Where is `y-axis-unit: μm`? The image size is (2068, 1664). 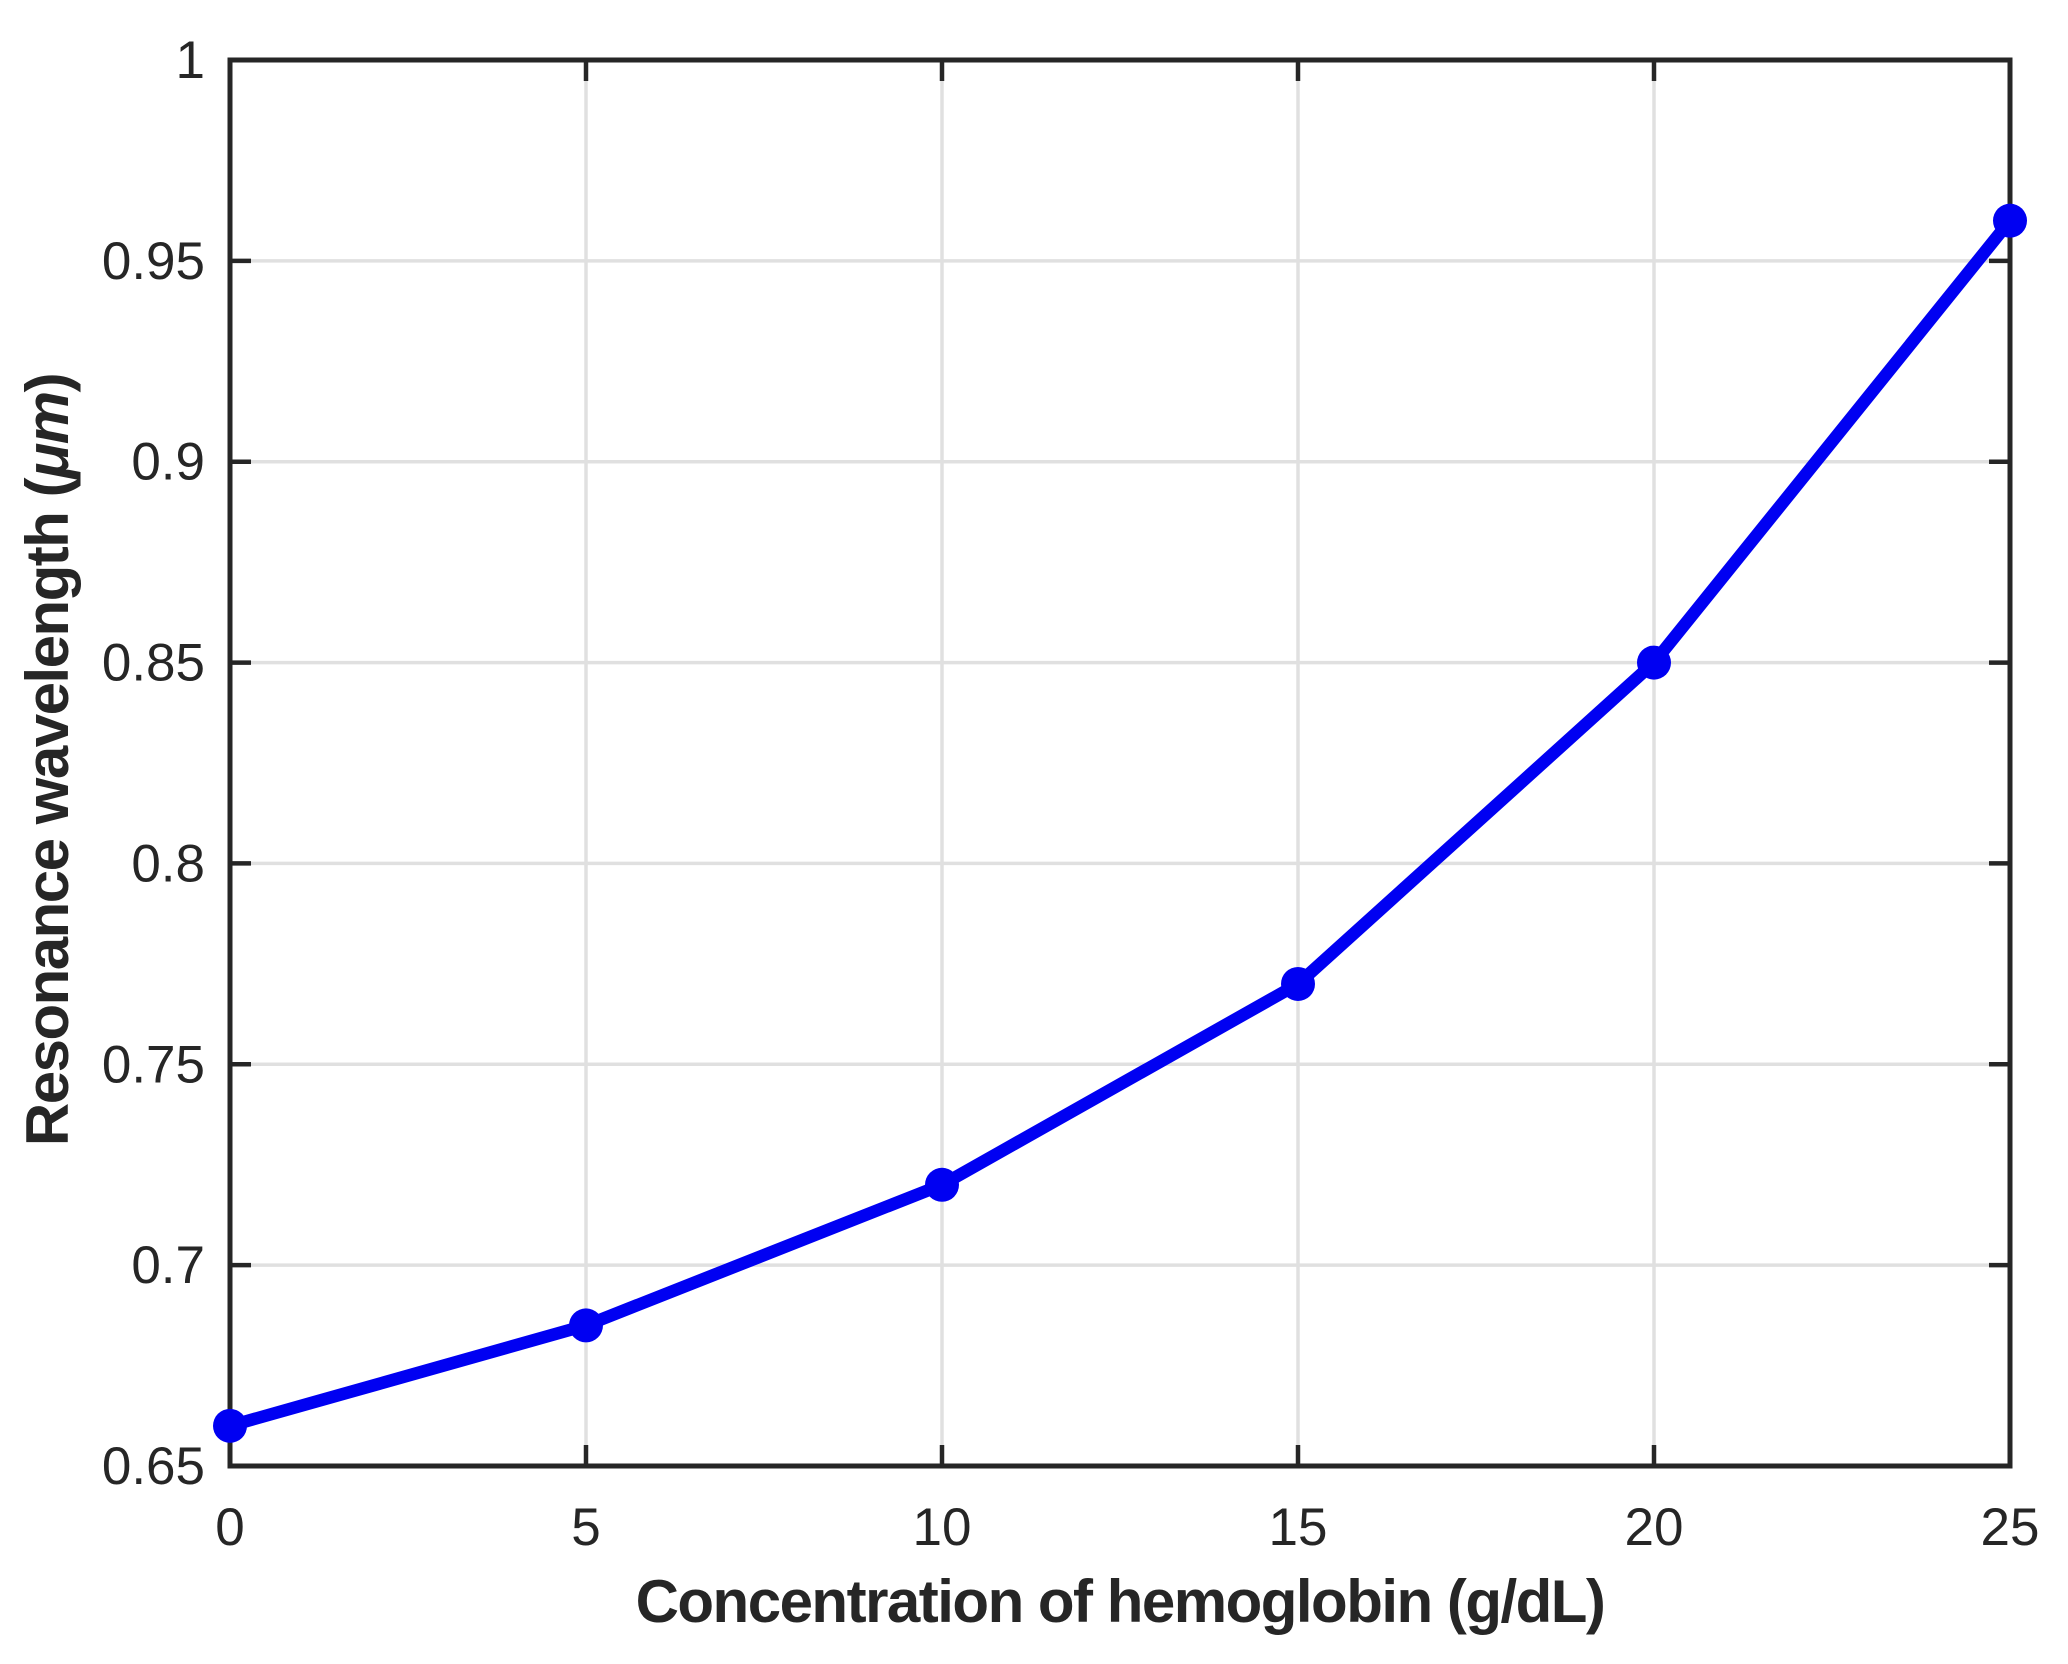 y-axis-unit: μm is located at coordinates (47, 435).